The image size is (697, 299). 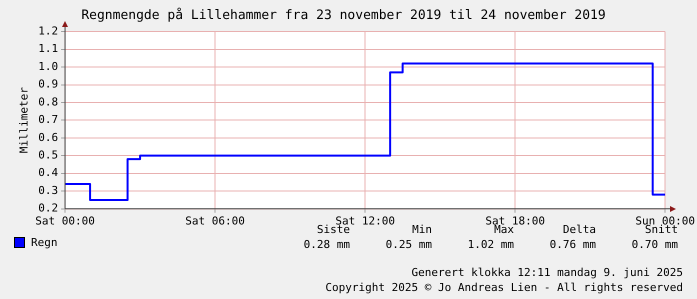 I want to click on x-tick-label: Sat 06:00, so click(x=215, y=221).